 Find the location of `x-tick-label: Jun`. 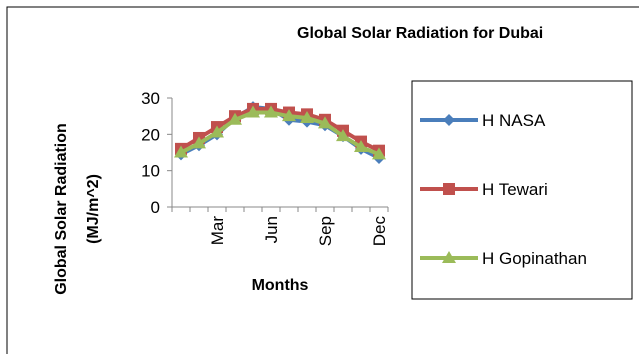

x-tick-label: Jun is located at coordinates (271, 229).